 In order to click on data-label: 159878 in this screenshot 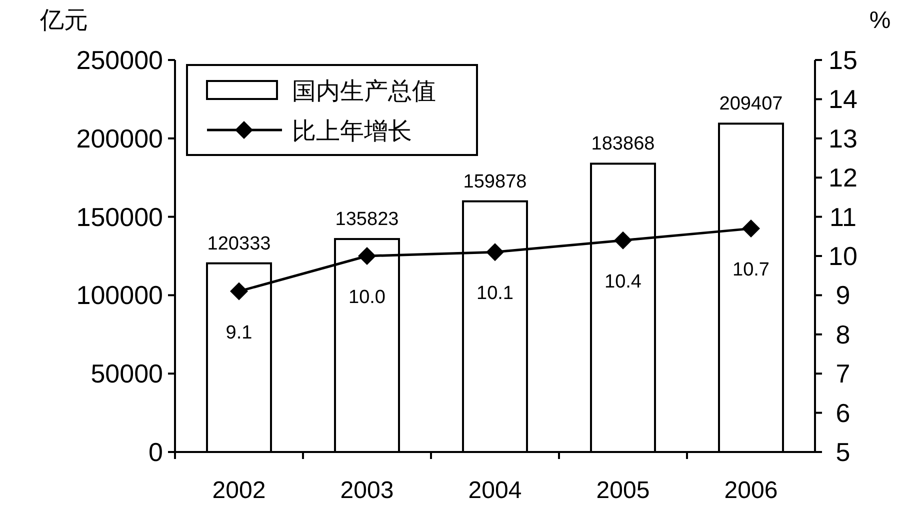, I will do `click(495, 181)`.